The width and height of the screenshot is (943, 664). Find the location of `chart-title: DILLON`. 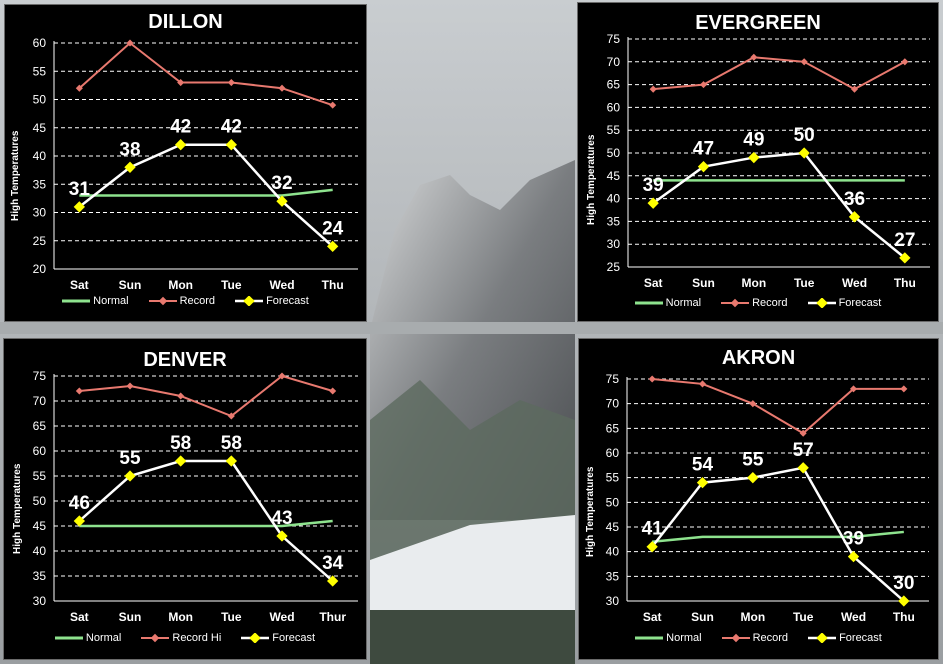

chart-title: DILLON is located at coordinates (185, 22).